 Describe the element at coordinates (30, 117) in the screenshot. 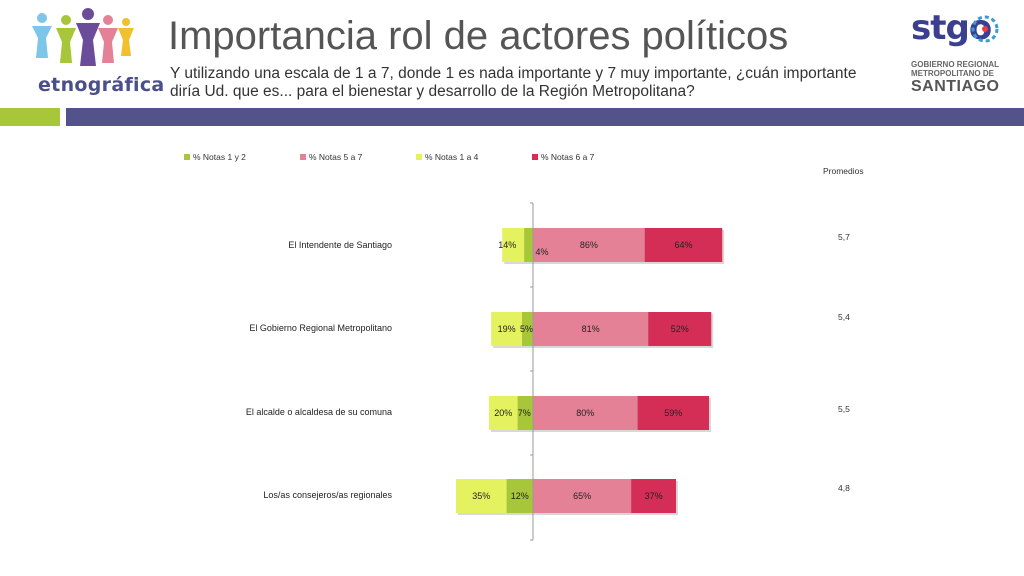

I see `header-accent-bar` at that location.